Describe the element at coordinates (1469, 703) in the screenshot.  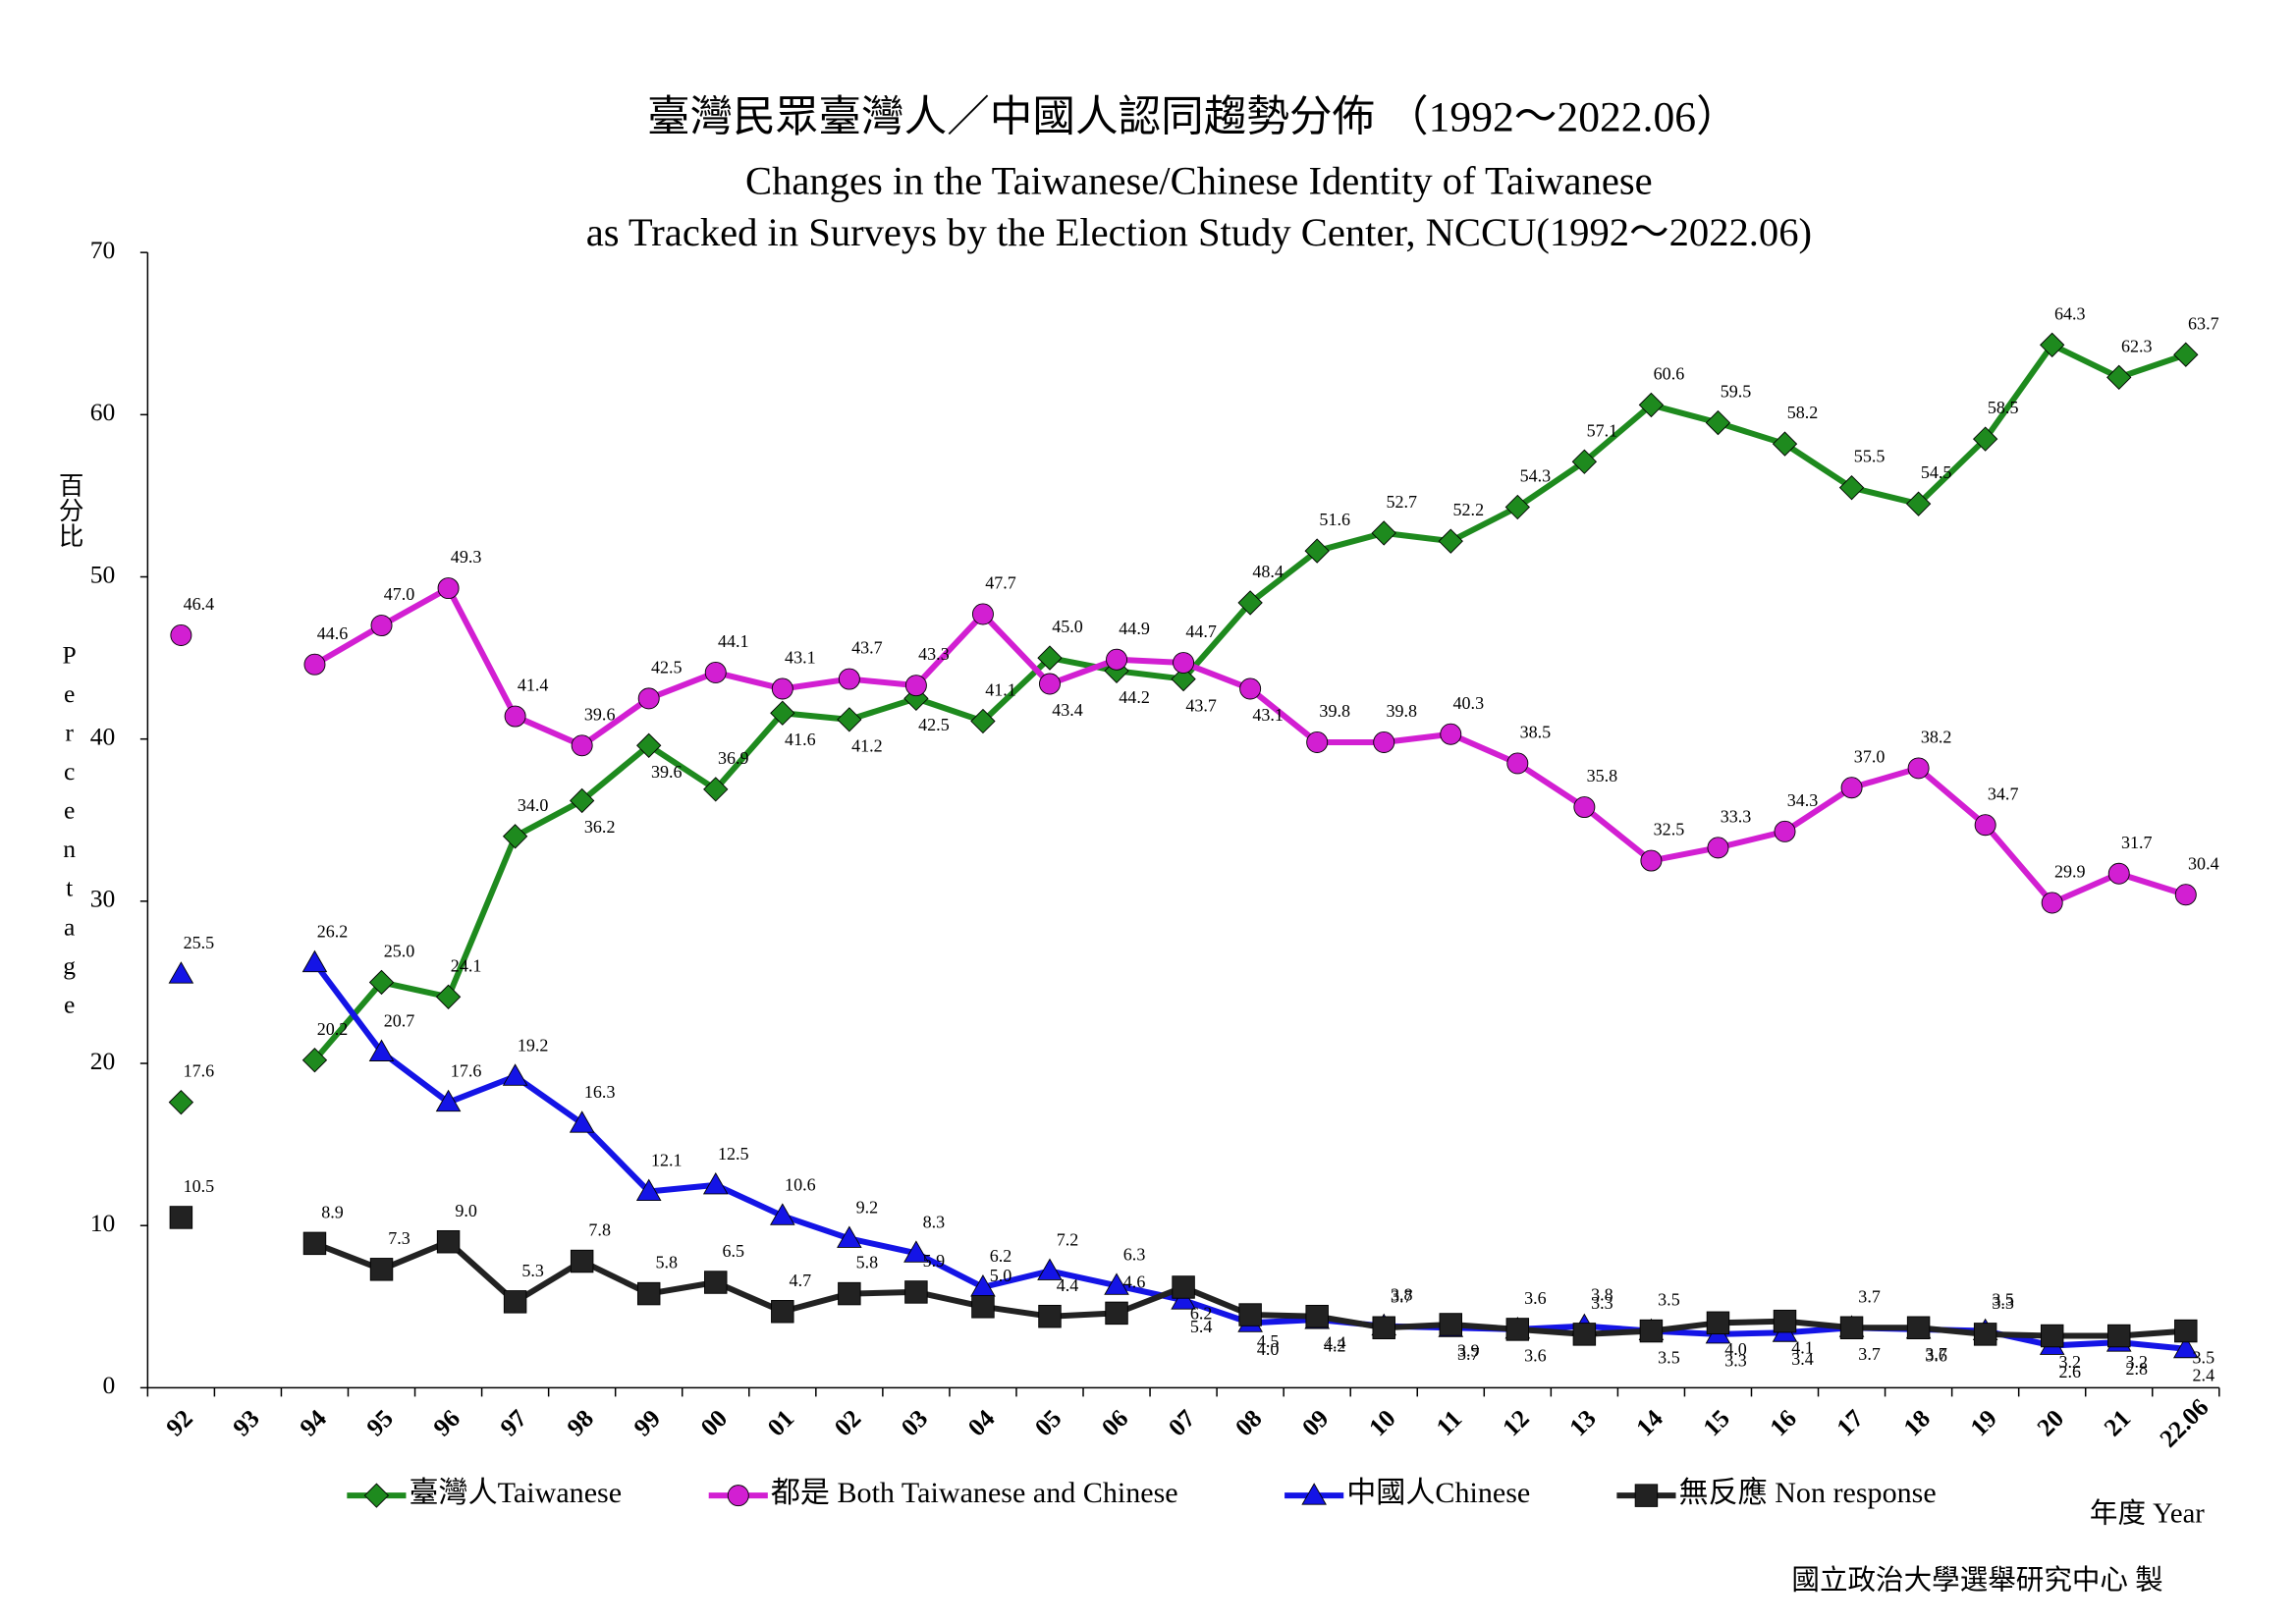
I see `data-label: 40.3` at that location.